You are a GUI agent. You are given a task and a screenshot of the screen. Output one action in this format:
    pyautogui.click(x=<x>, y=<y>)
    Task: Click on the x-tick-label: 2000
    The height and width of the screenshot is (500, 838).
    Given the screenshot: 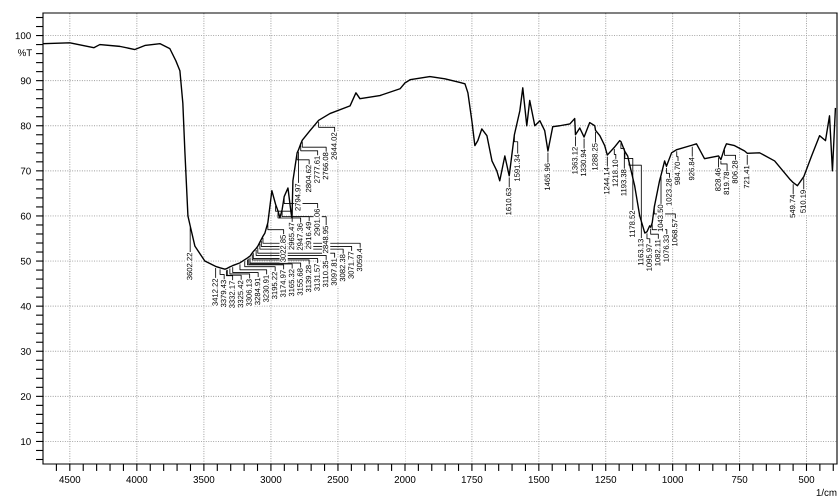 What is the action you would take?
    pyautogui.click(x=405, y=479)
    